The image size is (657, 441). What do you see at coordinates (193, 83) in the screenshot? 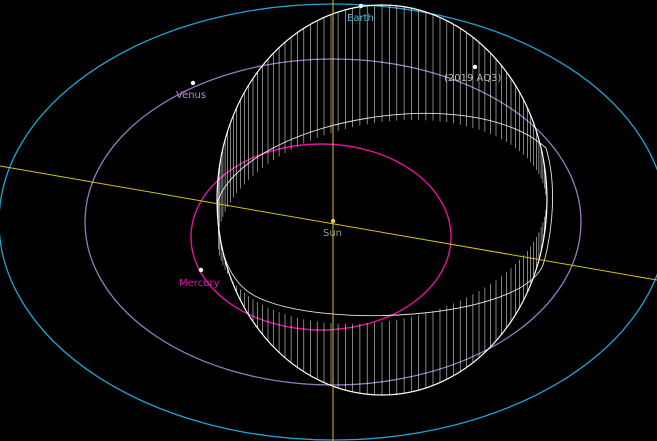
I see `venus-dot` at bounding box center [193, 83].